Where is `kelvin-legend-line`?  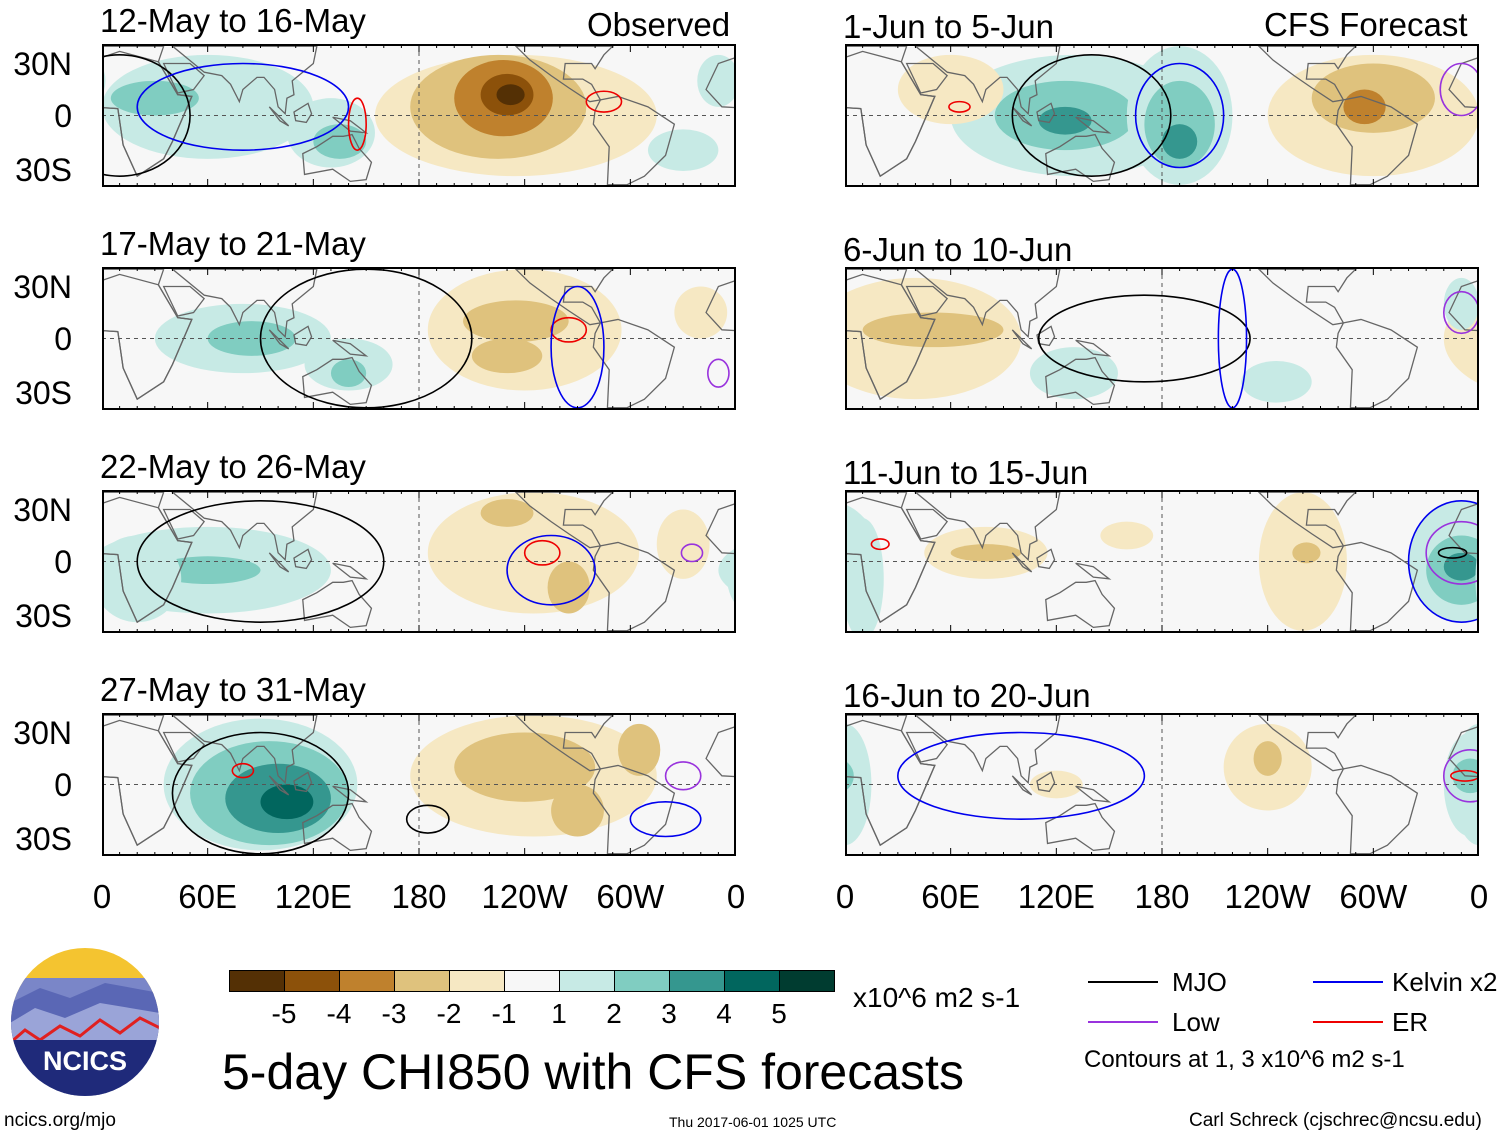
kelvin-legend-line is located at coordinates (1348, 982).